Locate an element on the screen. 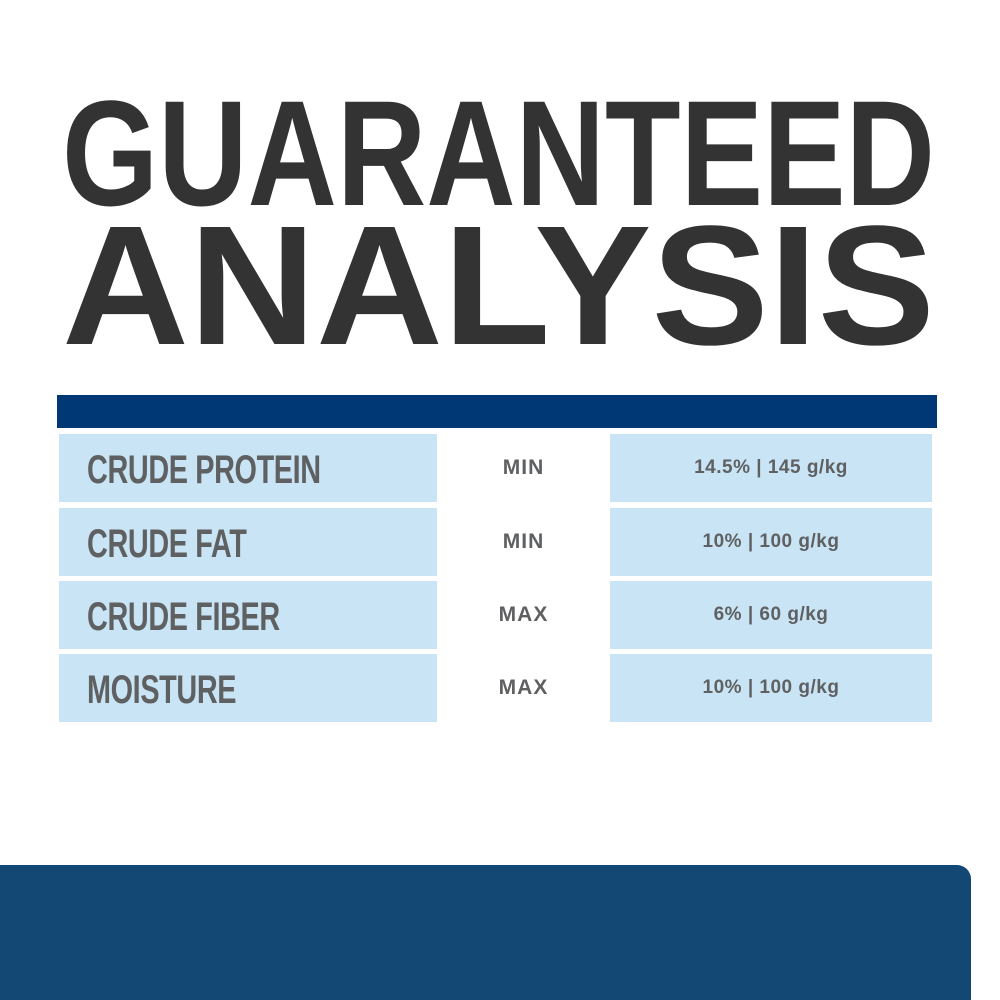 This screenshot has height=1000, width=1000. nutrient-label: CRUDE PROTEIN is located at coordinates (204, 470).